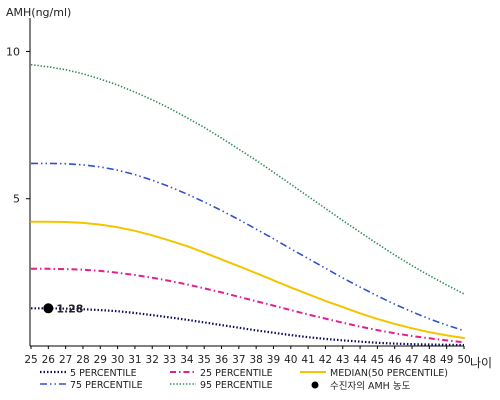 The width and height of the screenshot is (500, 400). What do you see at coordinates (255, 360) in the screenshot?
I see `x-tick-label: 38` at bounding box center [255, 360].